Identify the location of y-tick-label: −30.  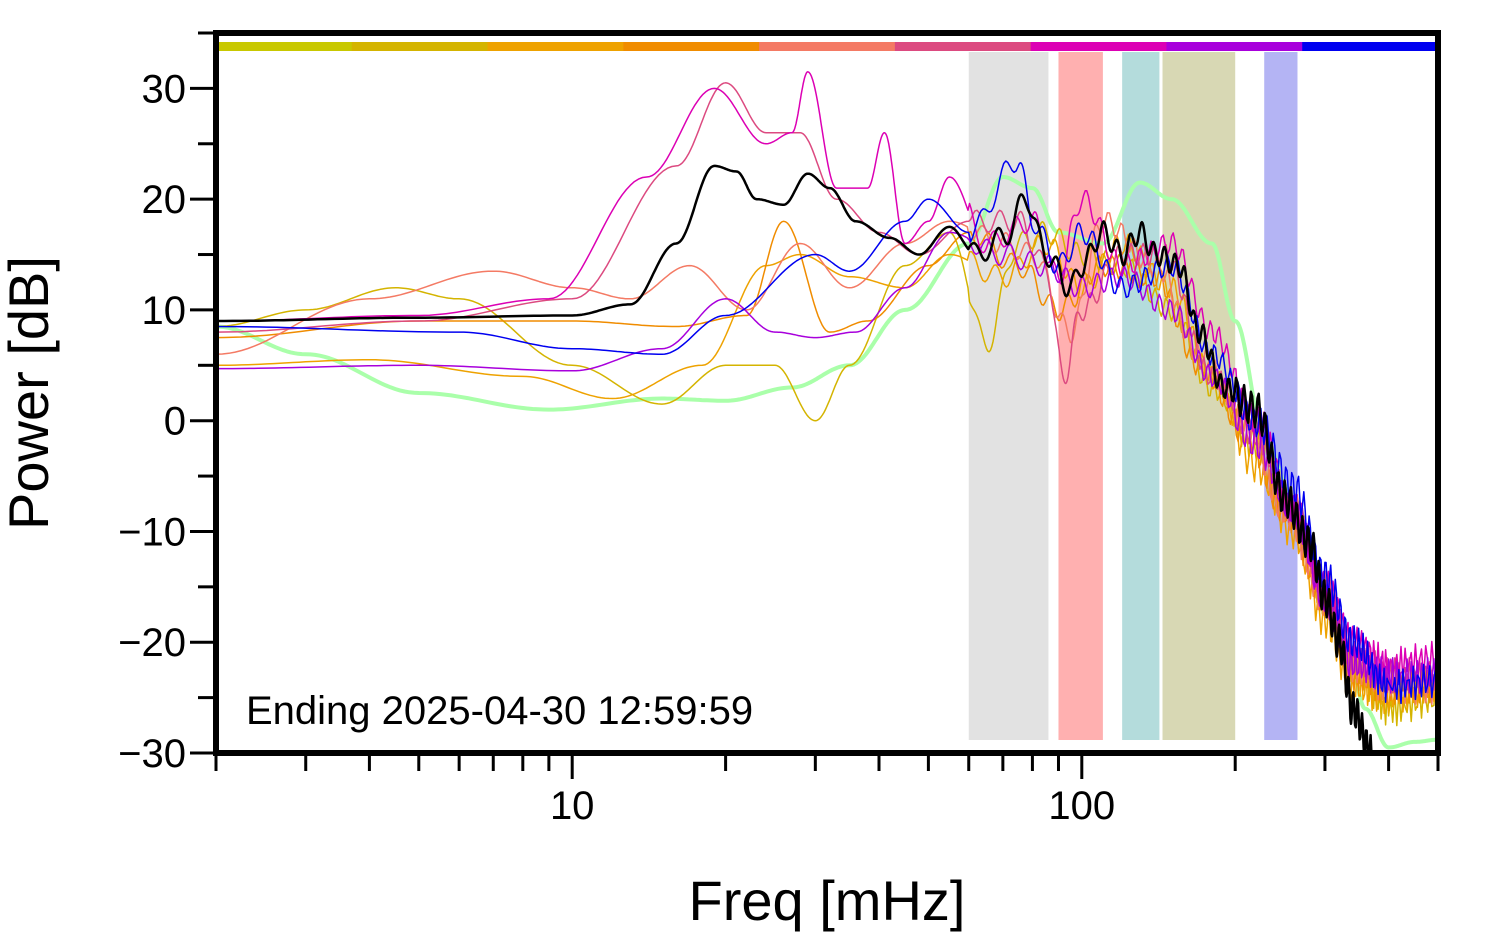
(152, 754).